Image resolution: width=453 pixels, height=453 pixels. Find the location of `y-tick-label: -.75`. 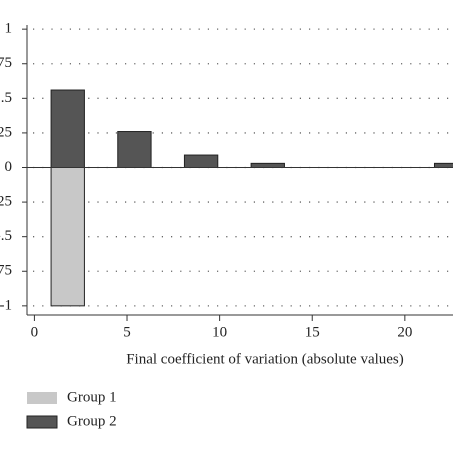

y-tick-label: -.75 is located at coordinates (6, 271).